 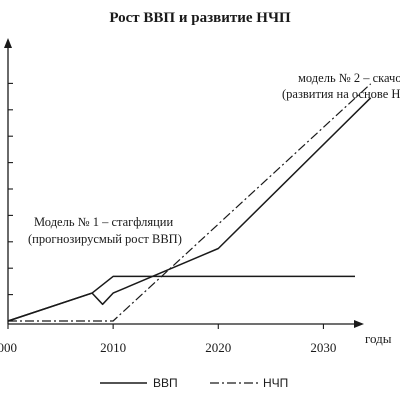 What do you see at coordinates (359, 324) in the screenshot?
I see `x-axis-arrow` at bounding box center [359, 324].